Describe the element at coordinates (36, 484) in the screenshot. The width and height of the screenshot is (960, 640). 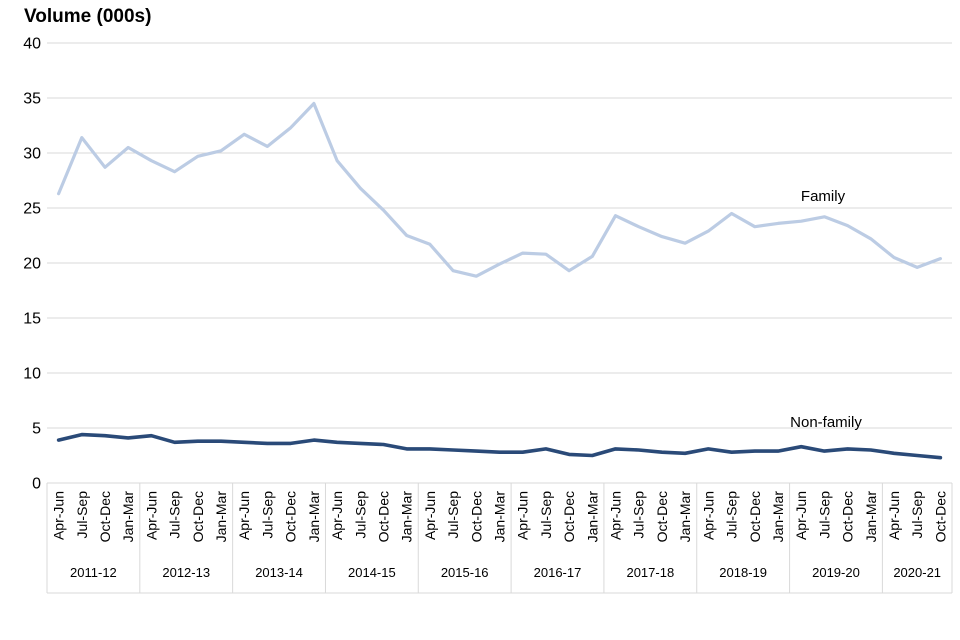
I see `y-tick-label: 0` at that location.